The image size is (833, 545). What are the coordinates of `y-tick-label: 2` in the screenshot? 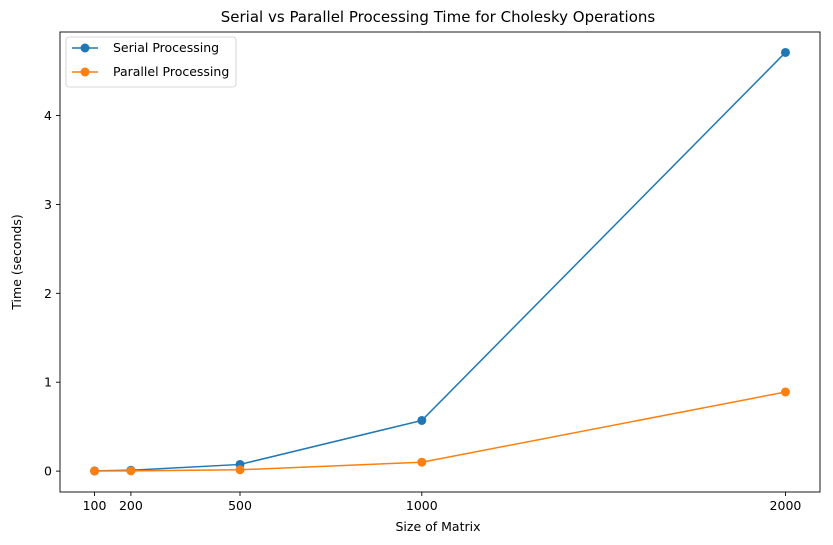 It's located at (48, 293).